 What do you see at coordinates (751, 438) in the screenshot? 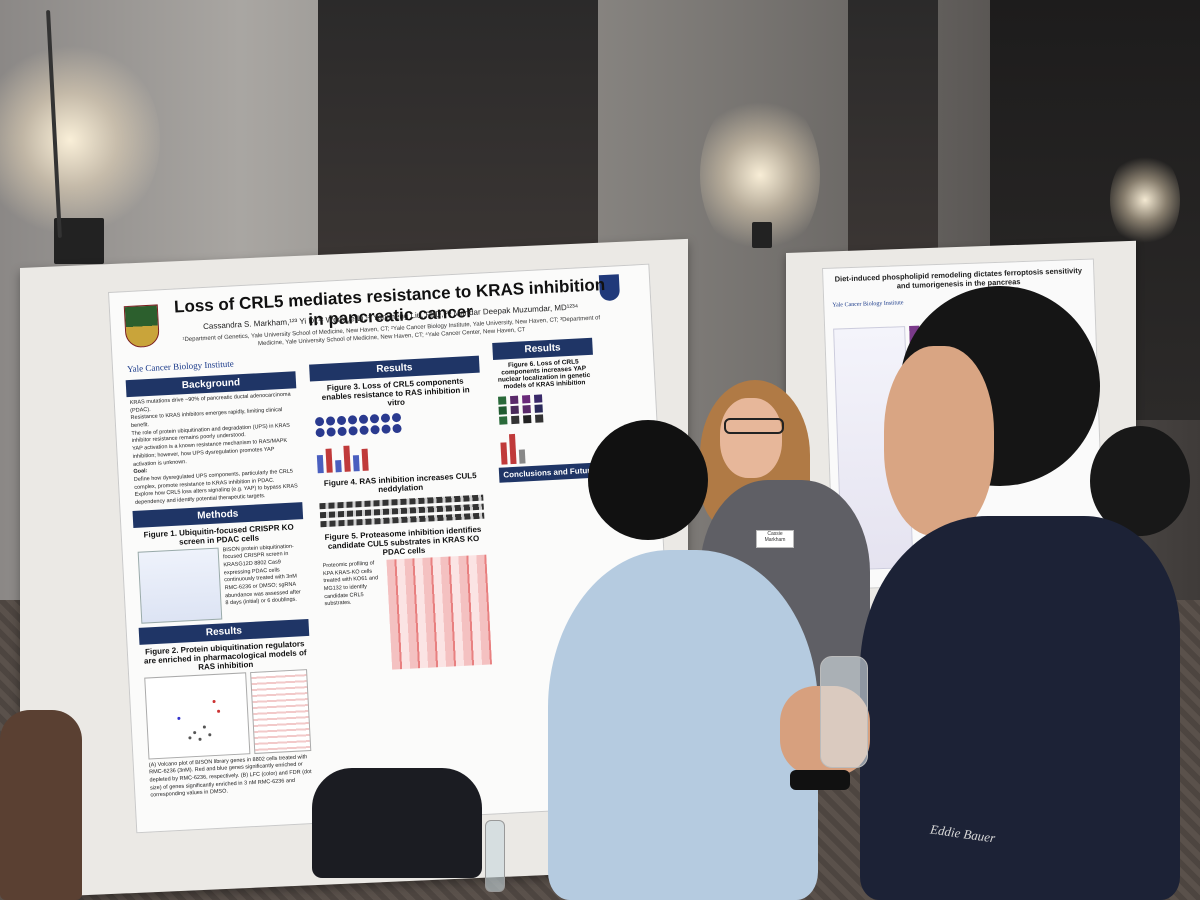
I see `presenter-face` at bounding box center [751, 438].